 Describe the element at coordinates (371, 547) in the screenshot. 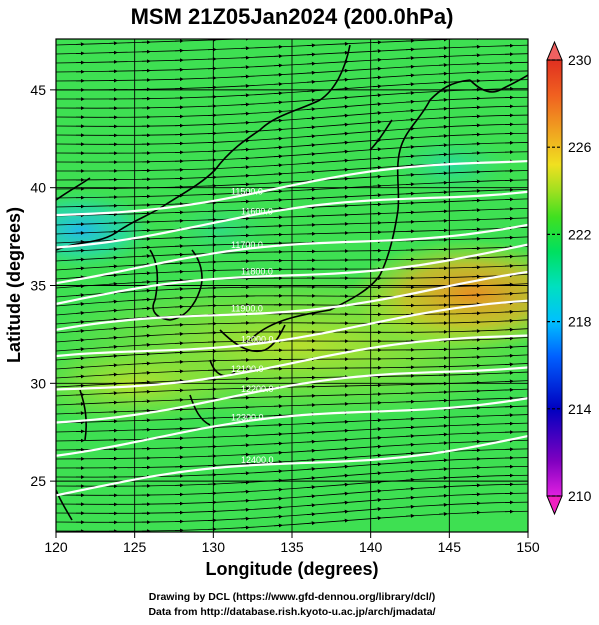

I see `x-tick-label: 140` at that location.